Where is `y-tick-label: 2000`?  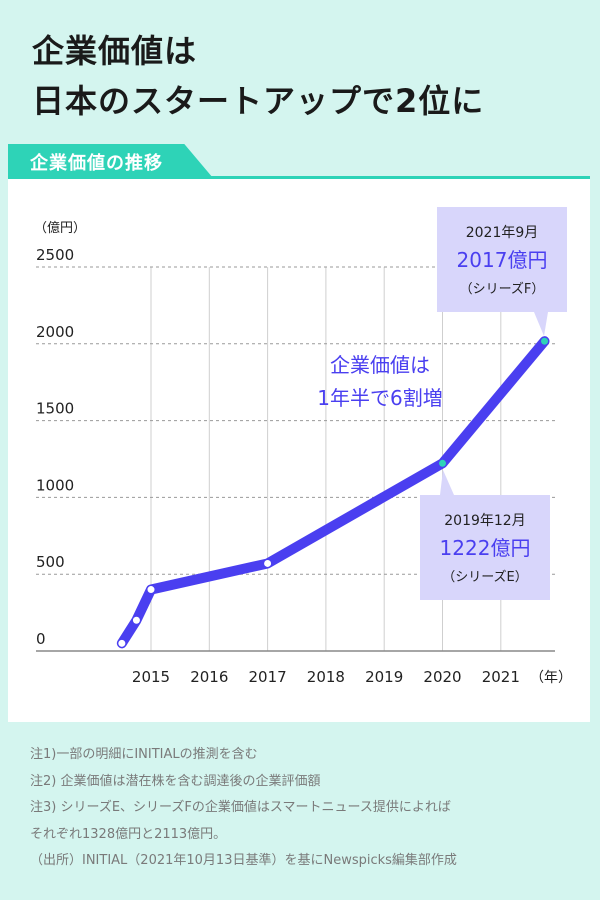 y-tick-label: 2000 is located at coordinates (55, 332).